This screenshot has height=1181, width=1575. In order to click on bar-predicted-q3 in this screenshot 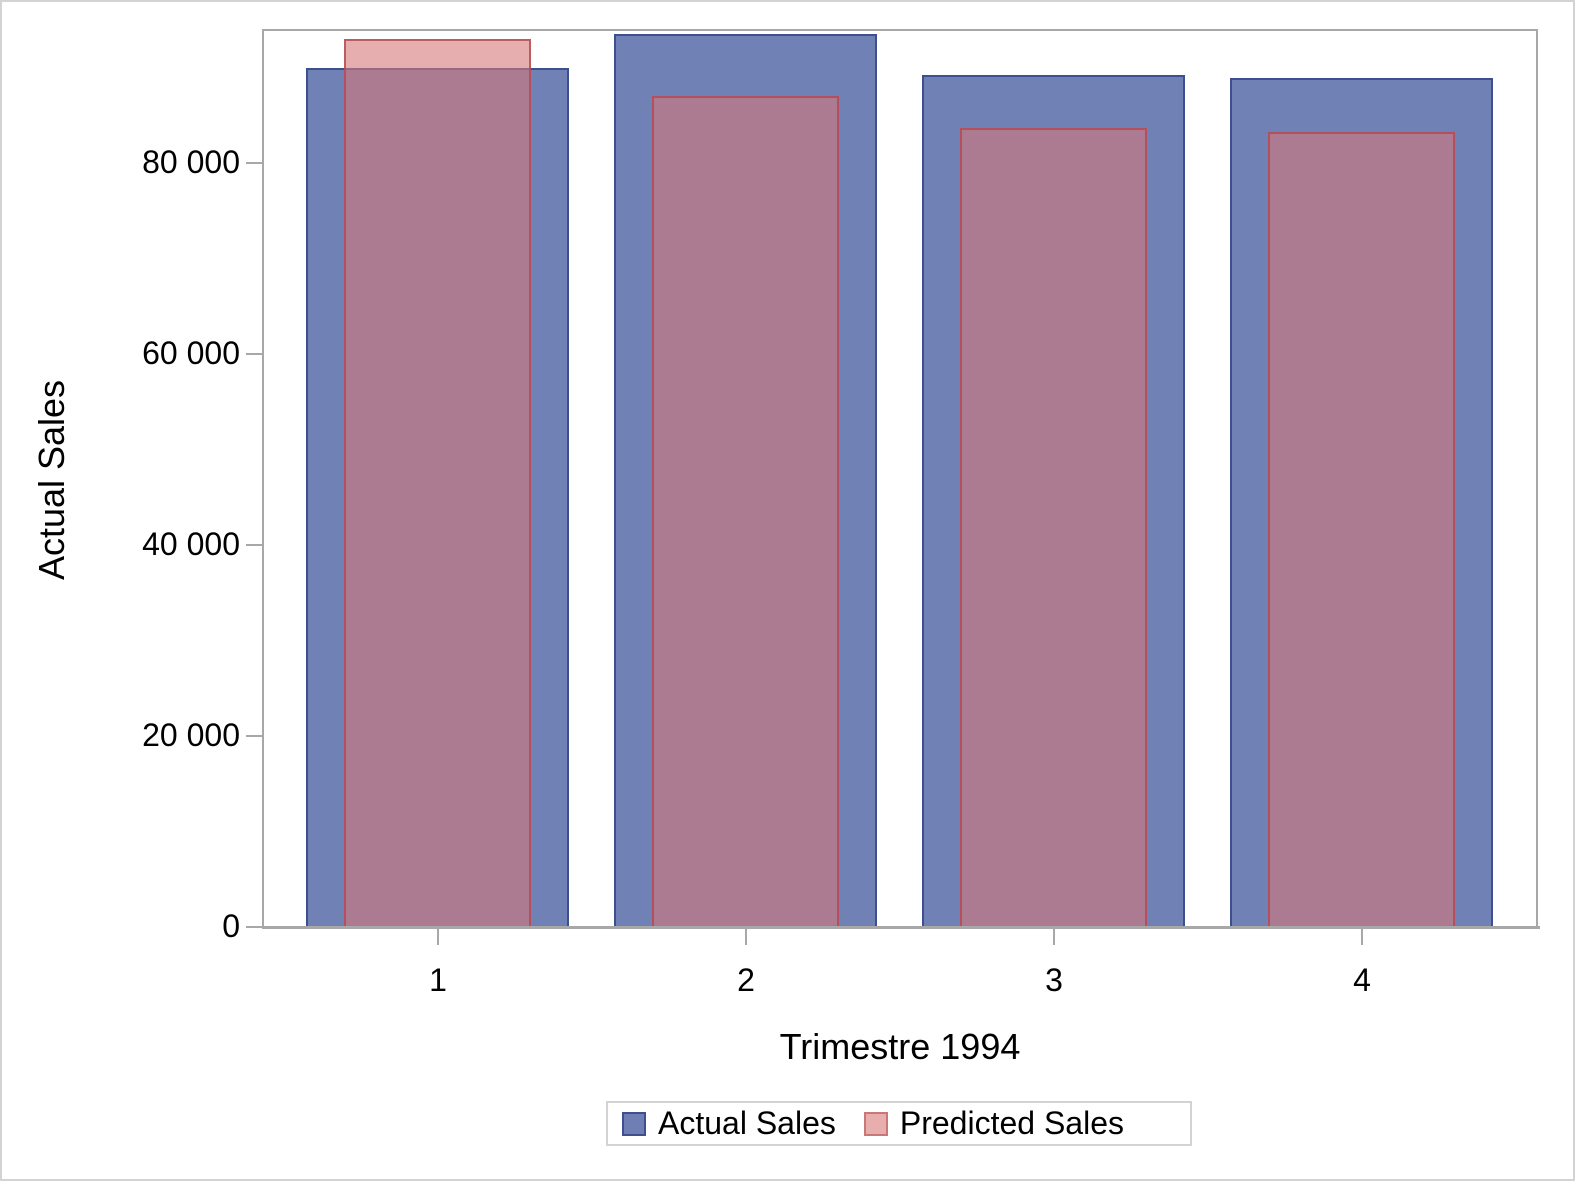, I will do `click(1053, 528)`.